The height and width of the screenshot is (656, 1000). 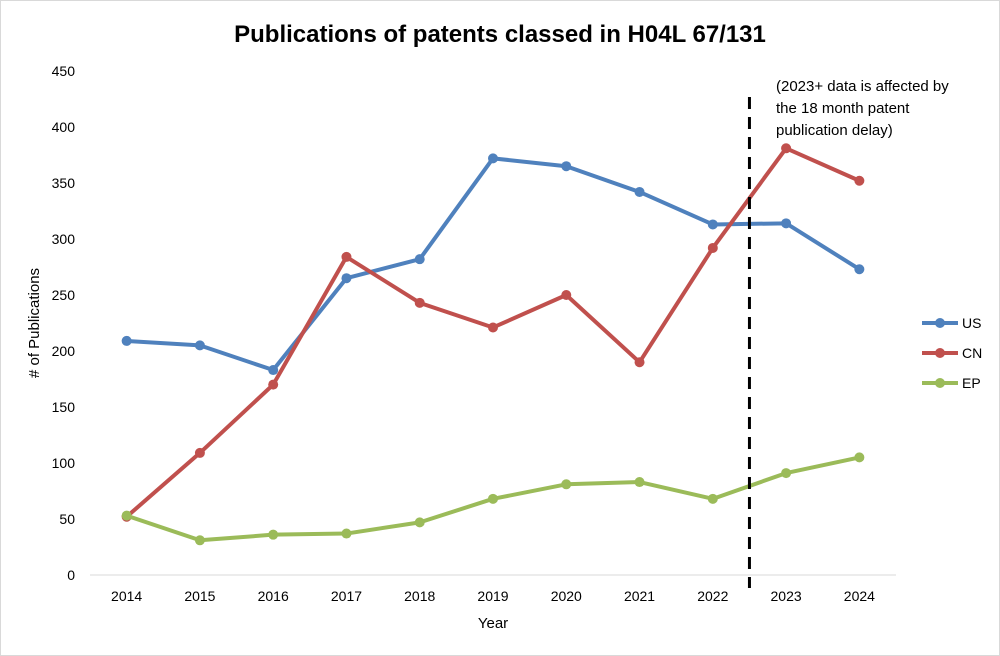 I want to click on legend-item-us: US, so click(x=951, y=323).